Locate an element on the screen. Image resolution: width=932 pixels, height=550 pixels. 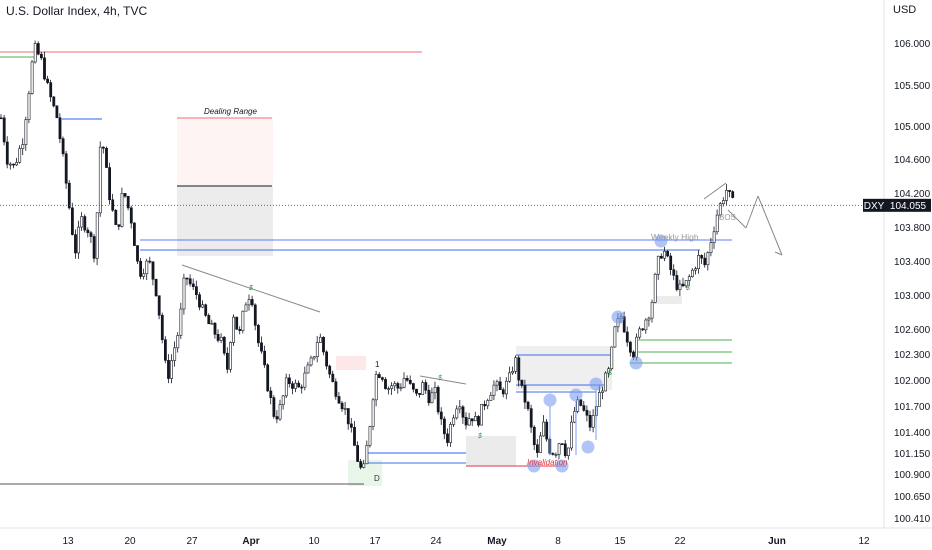
dollar-marker: $ is located at coordinates (687, 288).